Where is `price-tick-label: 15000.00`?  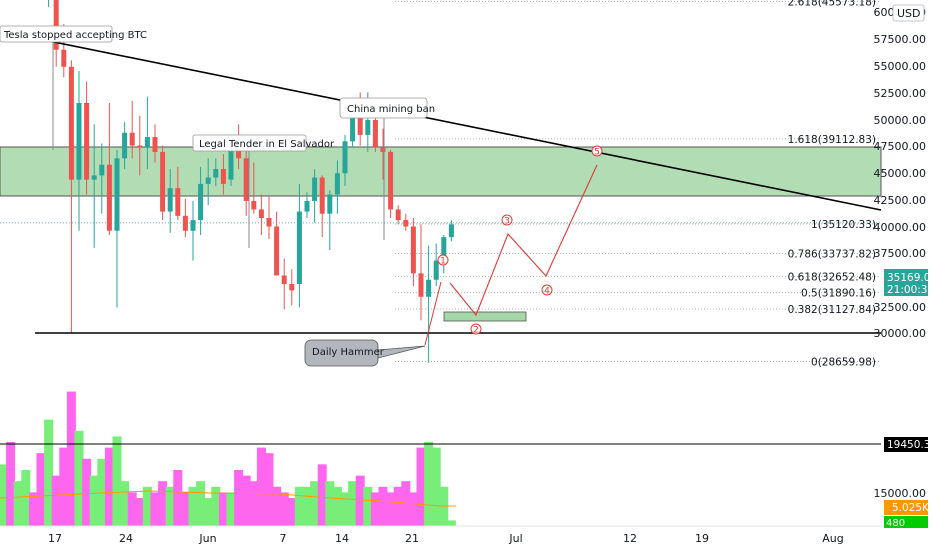
price-tick-label: 15000.00 is located at coordinates (900, 493).